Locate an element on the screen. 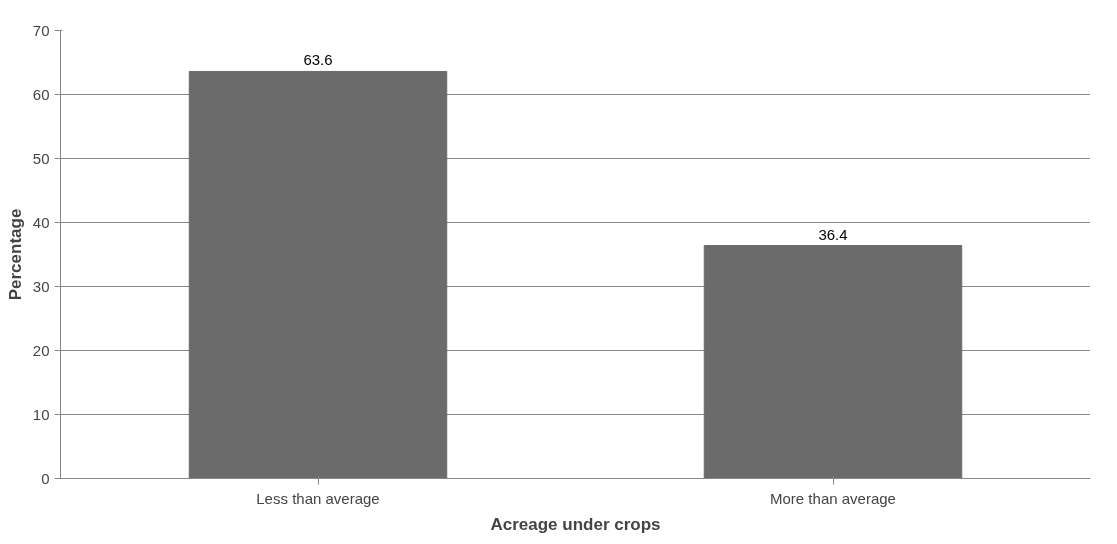 This screenshot has width=1117, height=544. y-tick-label: 10 is located at coordinates (41, 414).